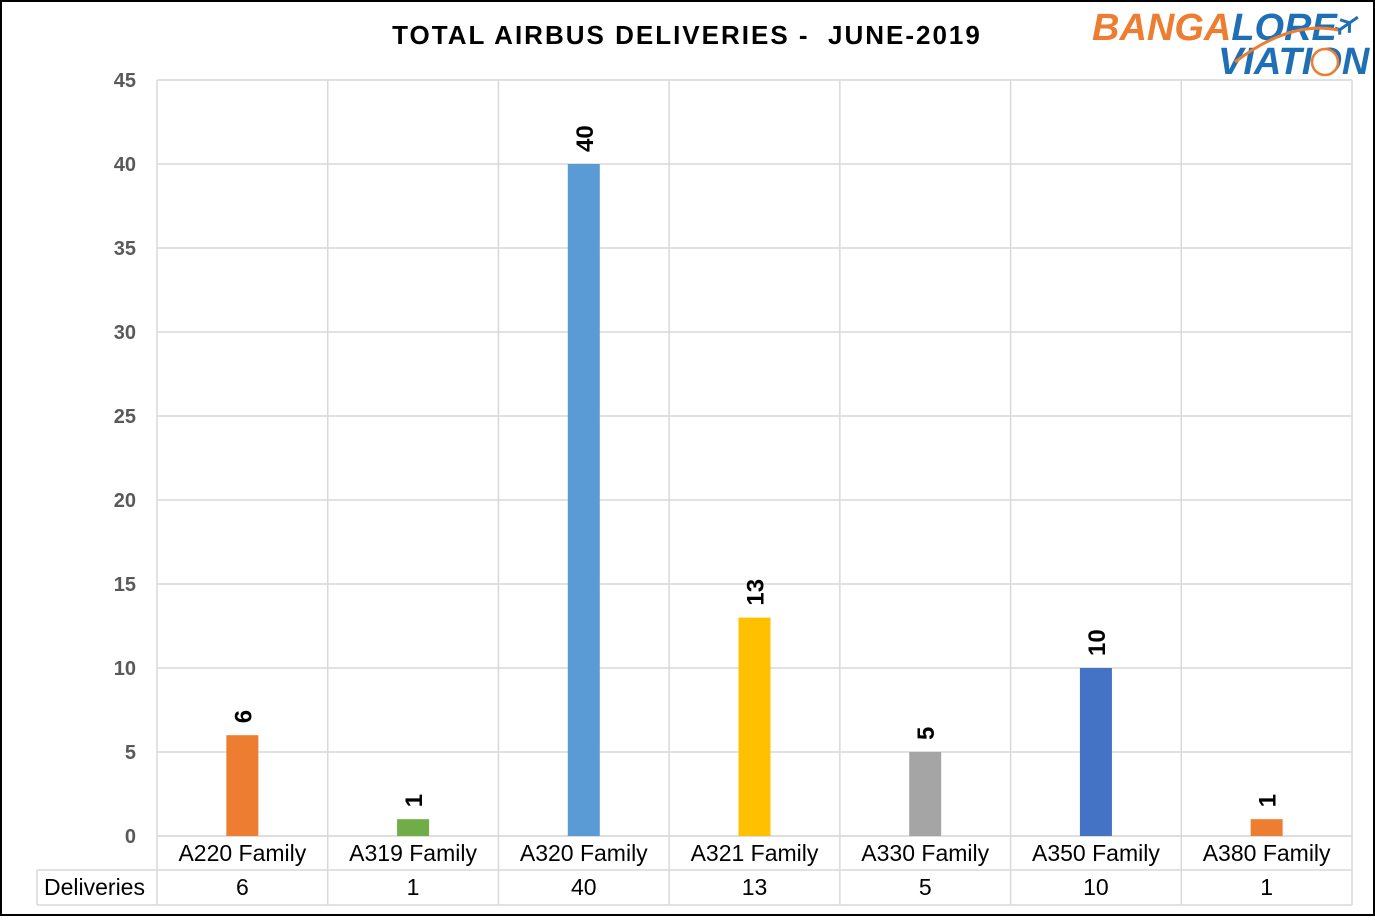 The height and width of the screenshot is (921, 1375). Describe the element at coordinates (925, 887) in the screenshot. I see `table-cell-value: 5` at that location.